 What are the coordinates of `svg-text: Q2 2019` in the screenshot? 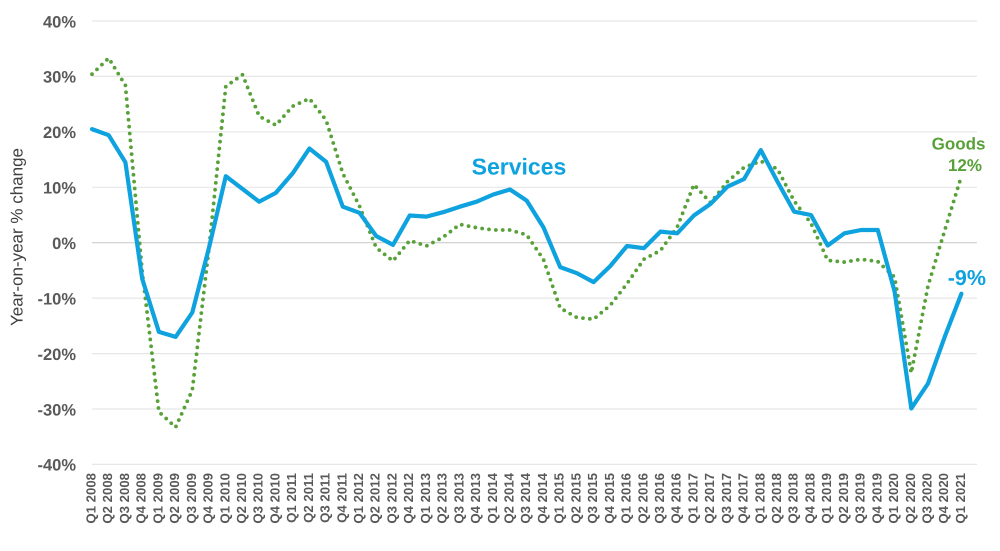 It's located at (843, 498).